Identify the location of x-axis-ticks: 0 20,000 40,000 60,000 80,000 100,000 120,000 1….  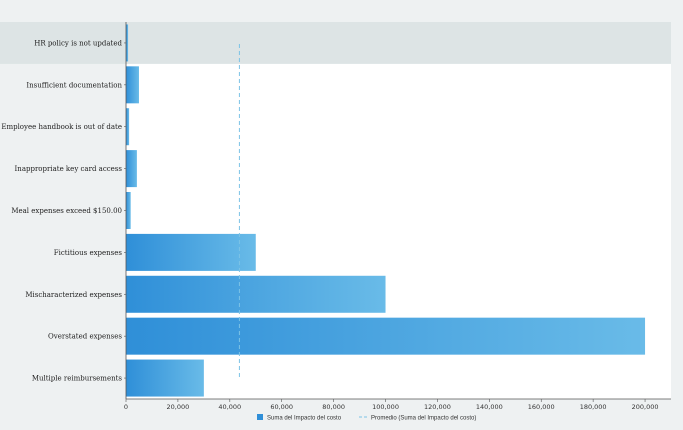
(391, 405).